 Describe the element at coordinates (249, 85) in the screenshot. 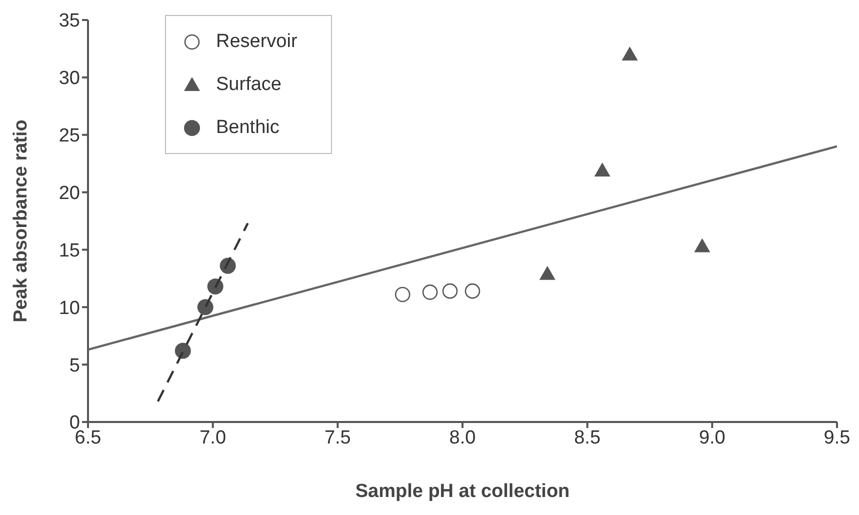

I see `legend-label: Surface` at that location.